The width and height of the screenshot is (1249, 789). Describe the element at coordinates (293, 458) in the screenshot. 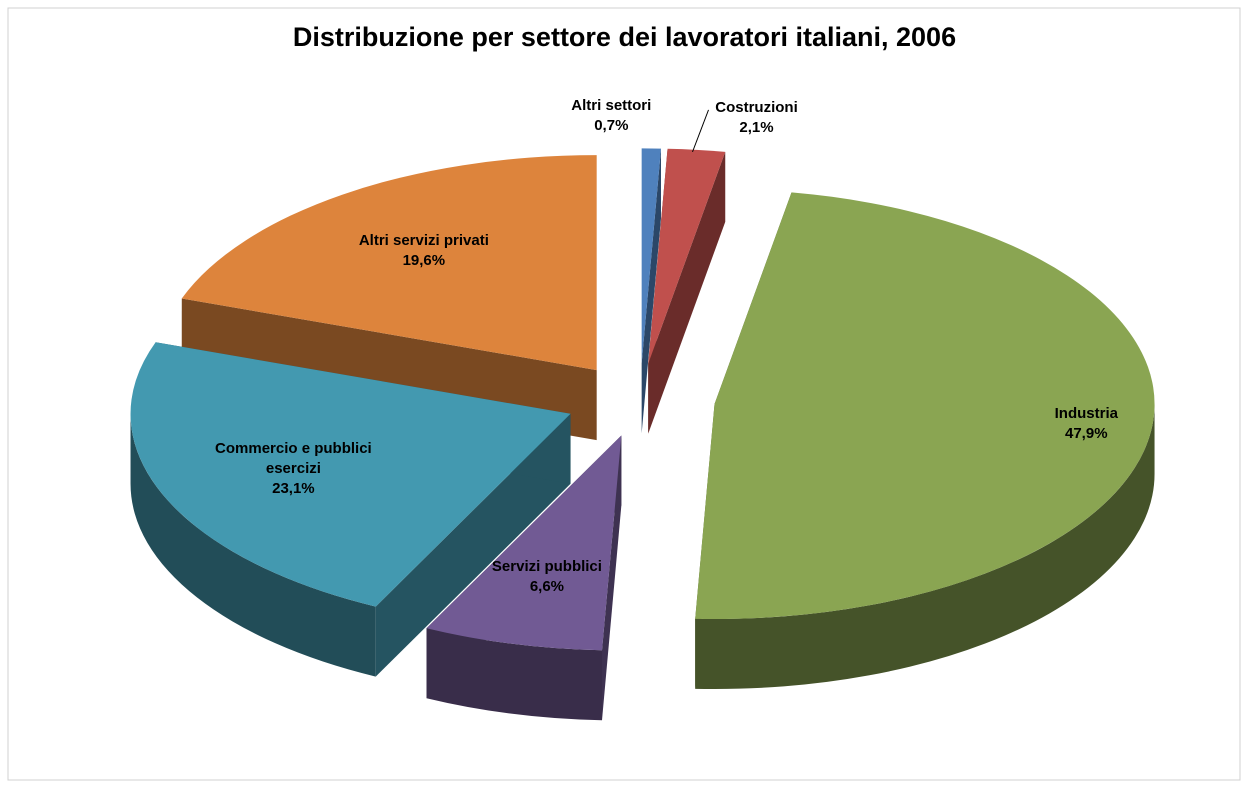

I see `label-name: Commercio e pubblici esercizi` at that location.